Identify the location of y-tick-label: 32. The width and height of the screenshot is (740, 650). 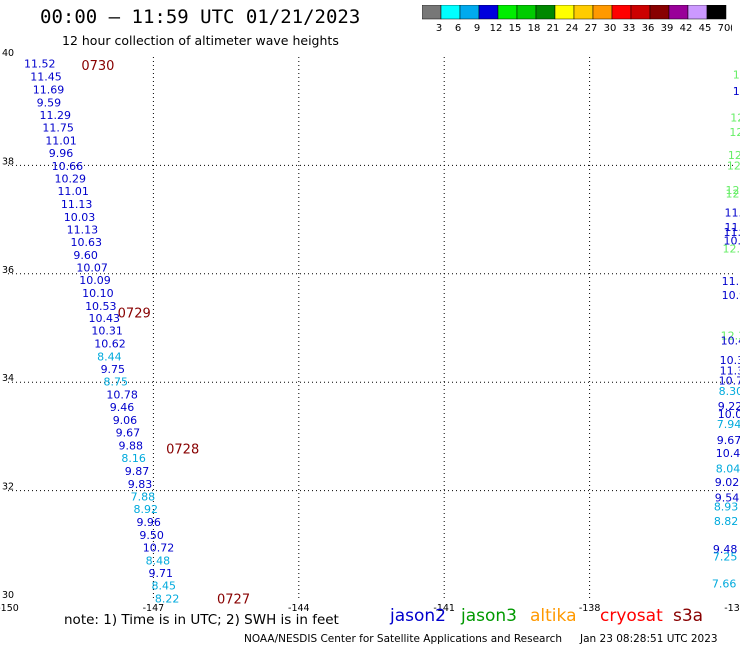
(8, 487).